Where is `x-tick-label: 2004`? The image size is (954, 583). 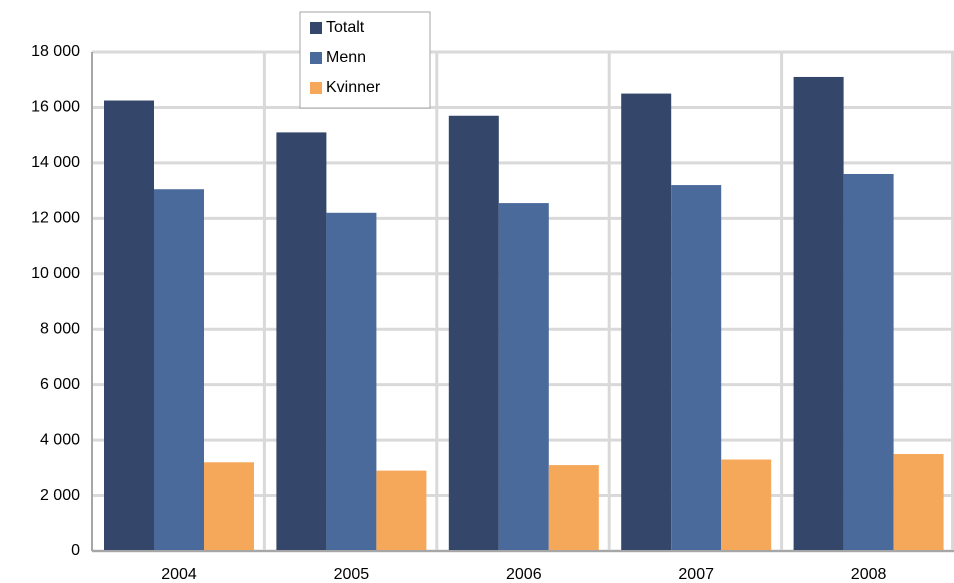
x-tick-label: 2004 is located at coordinates (179, 574).